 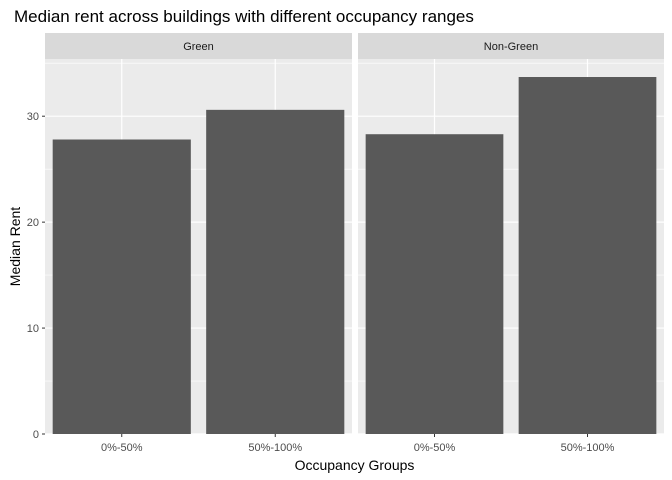 I want to click on y-axis: 0 10 20 30, so click(x=36, y=276).